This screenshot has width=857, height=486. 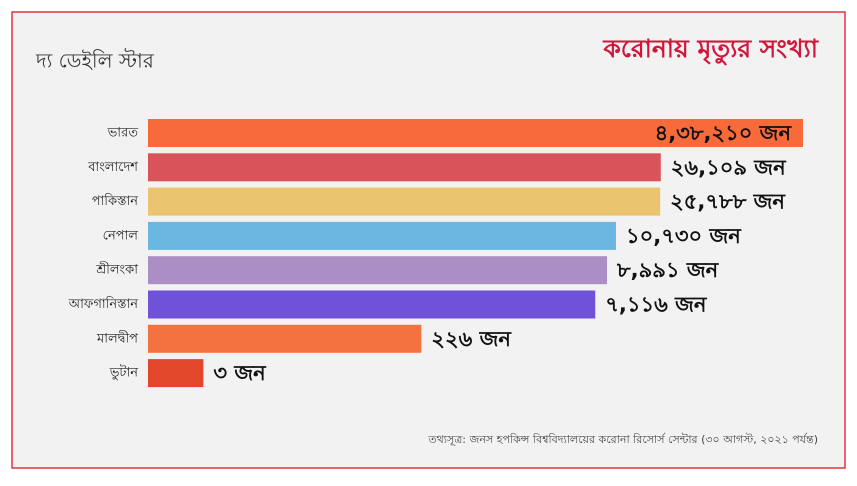 I want to click on value-label: ৩ জন, so click(x=240, y=373).